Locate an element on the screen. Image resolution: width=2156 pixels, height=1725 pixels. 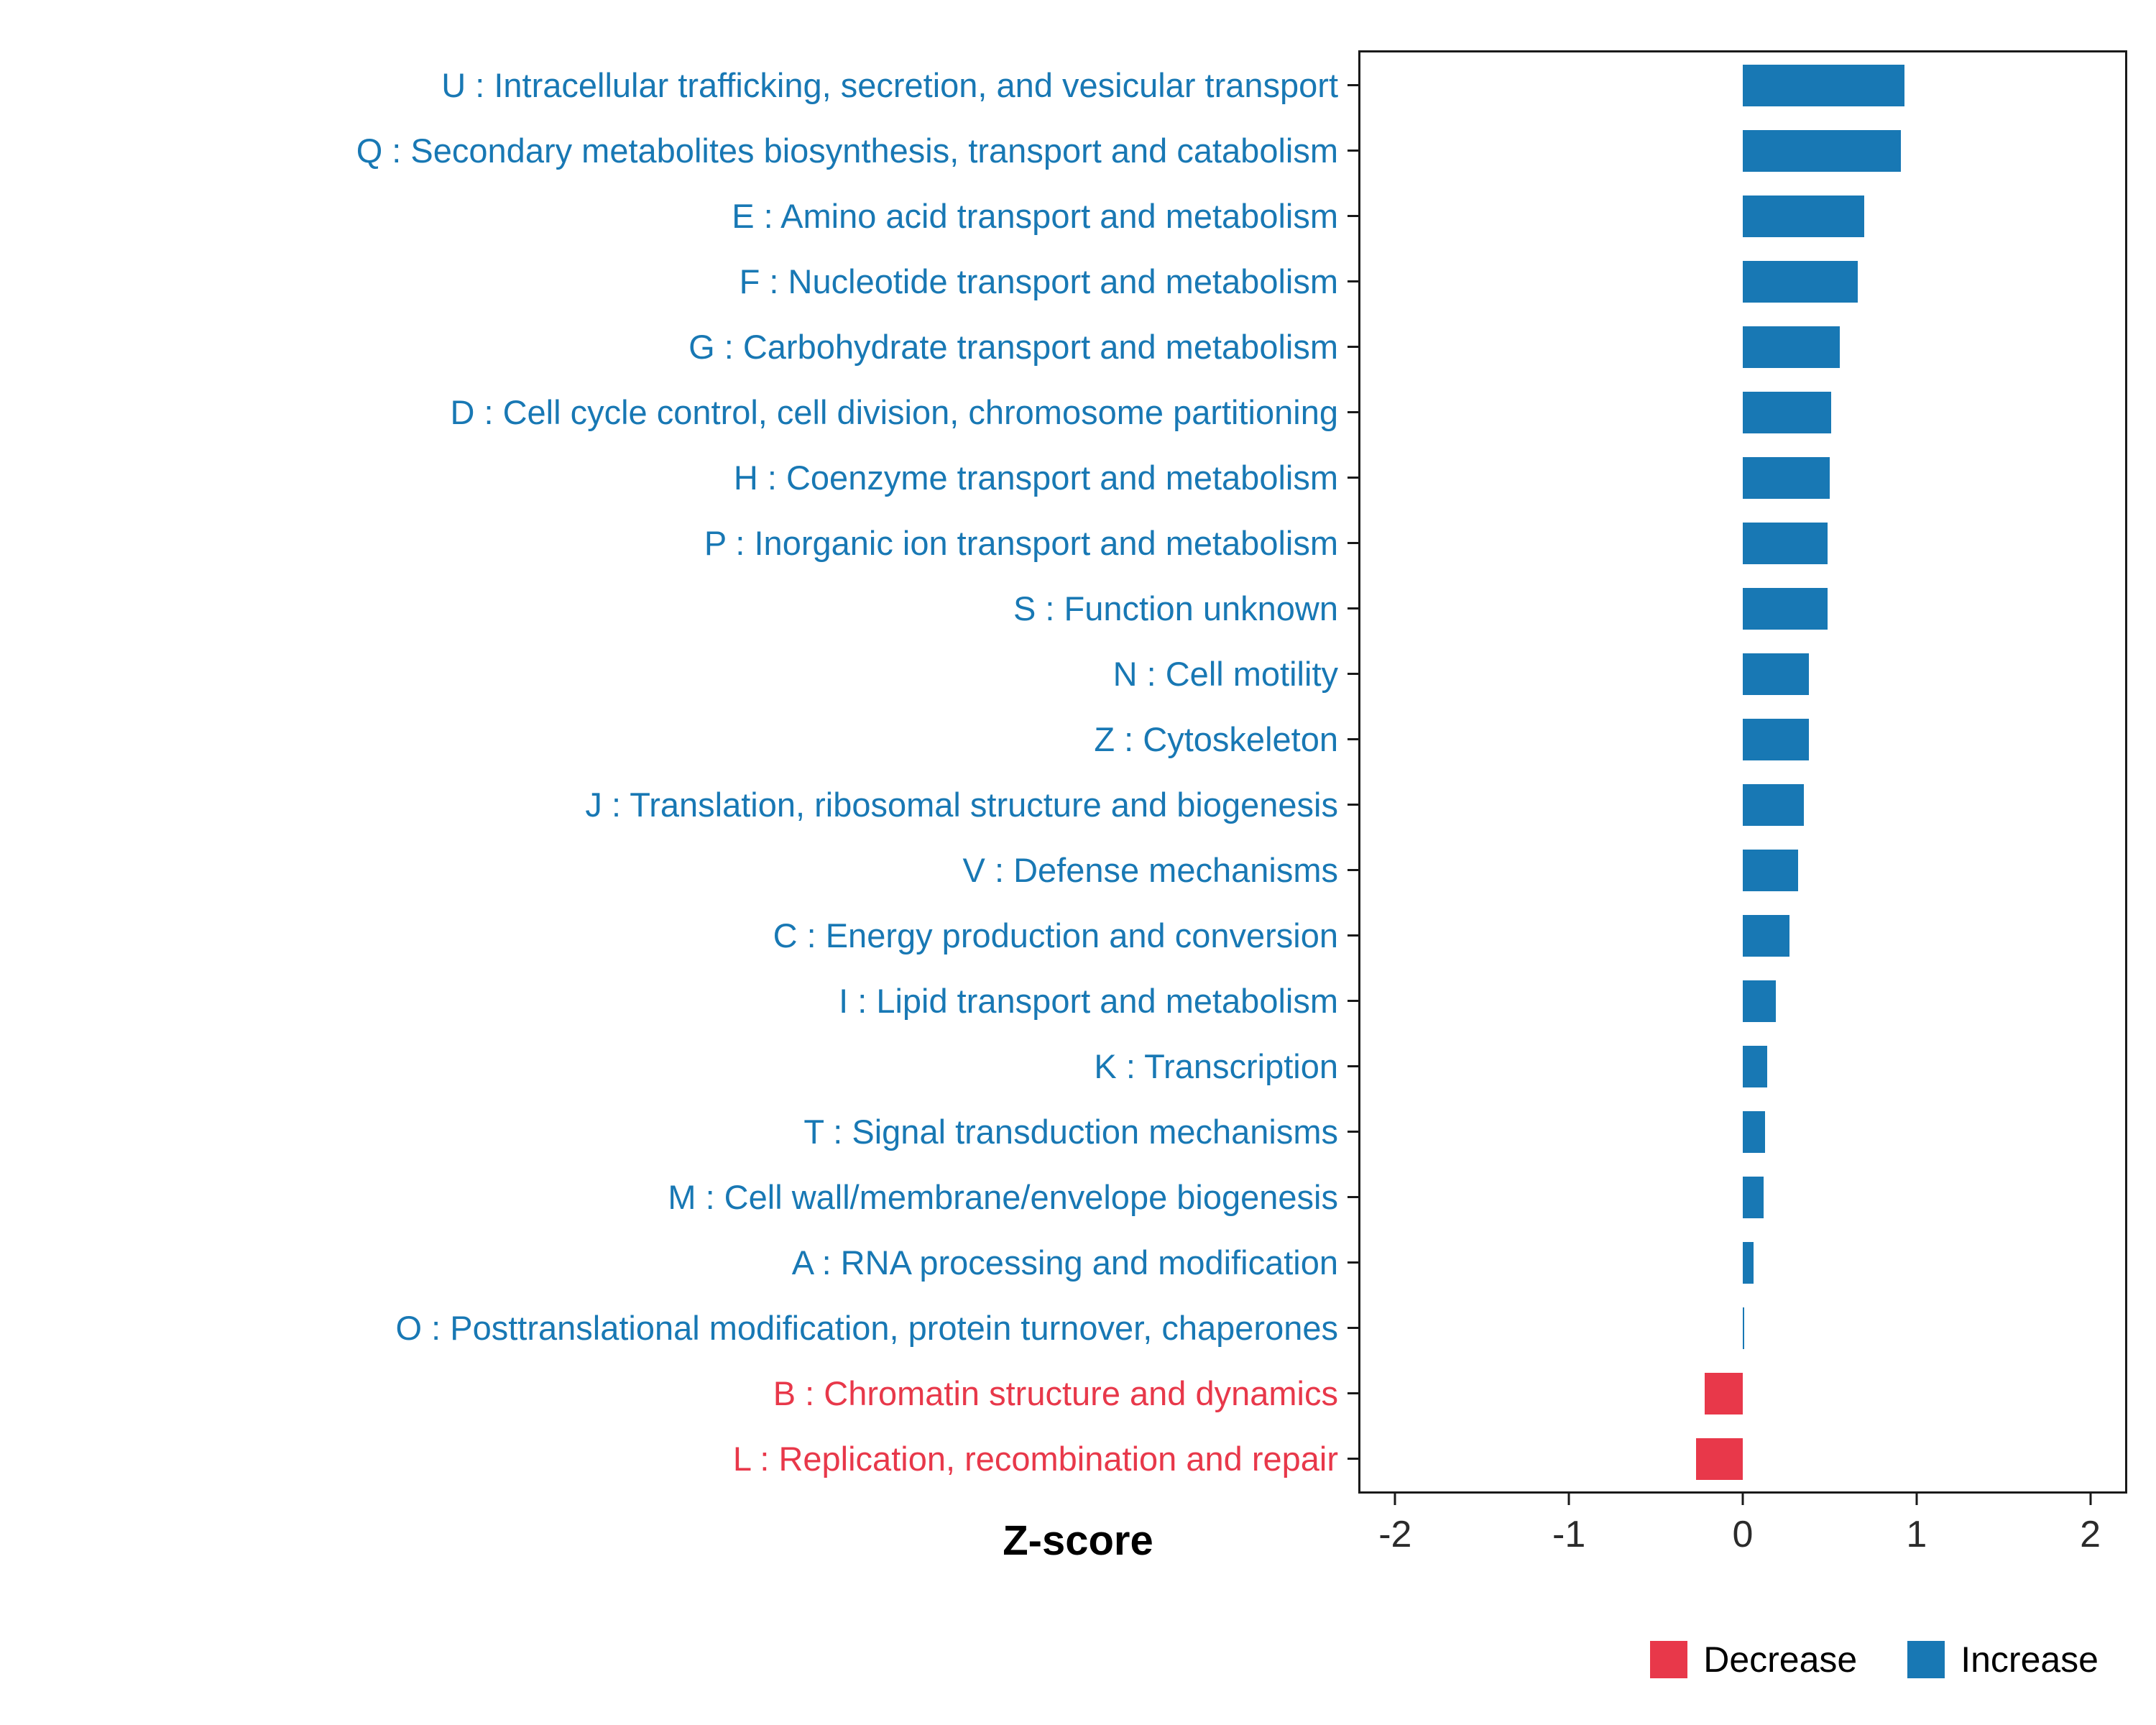
category-label: N : Cell motility is located at coordinates (1225, 674).